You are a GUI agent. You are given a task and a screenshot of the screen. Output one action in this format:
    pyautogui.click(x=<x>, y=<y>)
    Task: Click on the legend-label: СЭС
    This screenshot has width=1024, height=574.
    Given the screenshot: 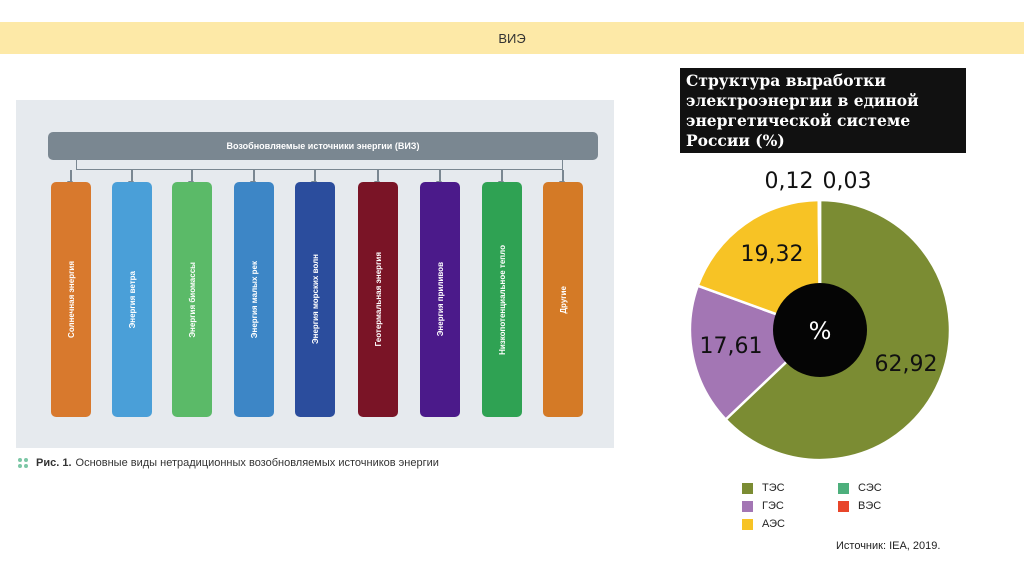 What is the action you would take?
    pyautogui.click(x=870, y=488)
    